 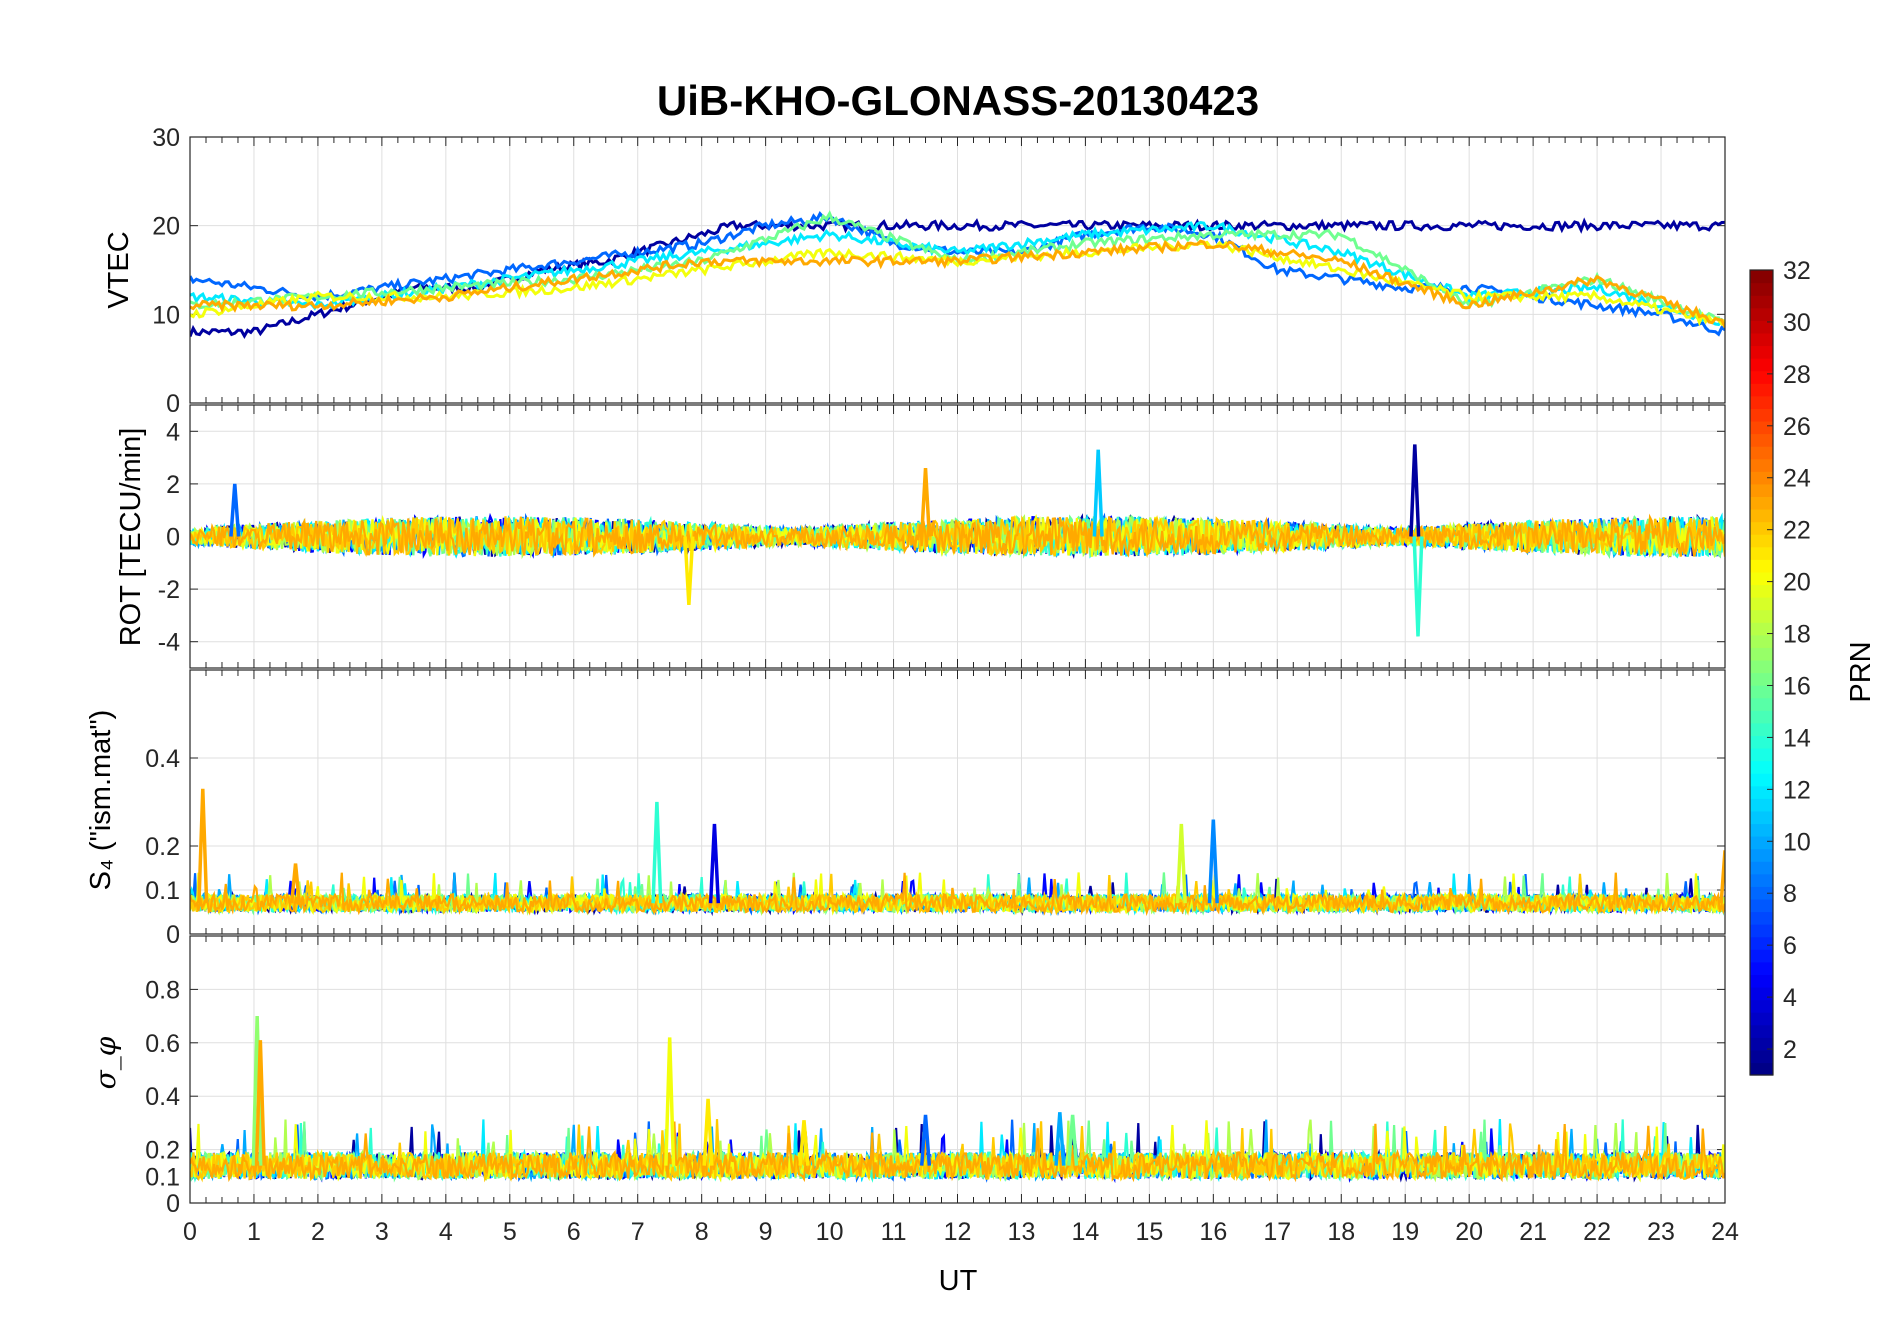 I want to click on y-tick-label: 0.1, so click(x=162, y=891).